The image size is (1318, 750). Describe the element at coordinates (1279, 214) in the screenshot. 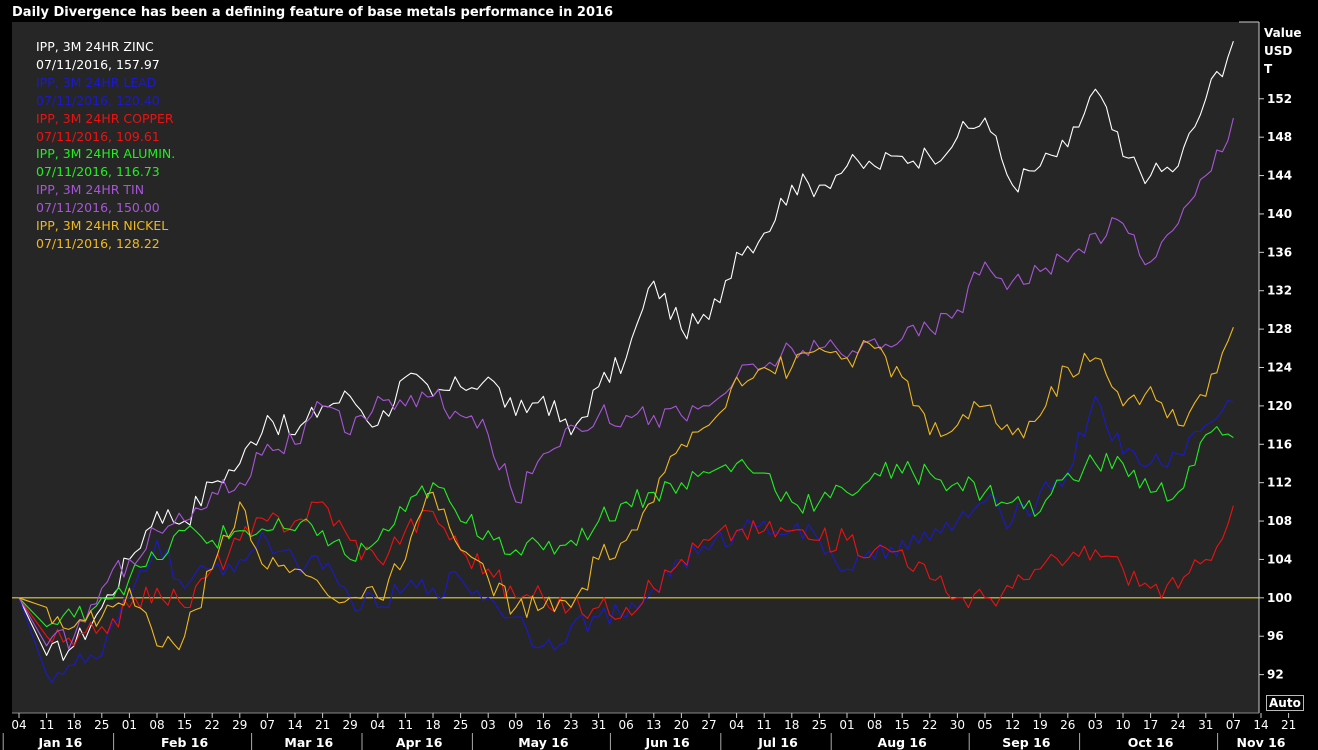

I see `y-tick-label: 140` at that location.